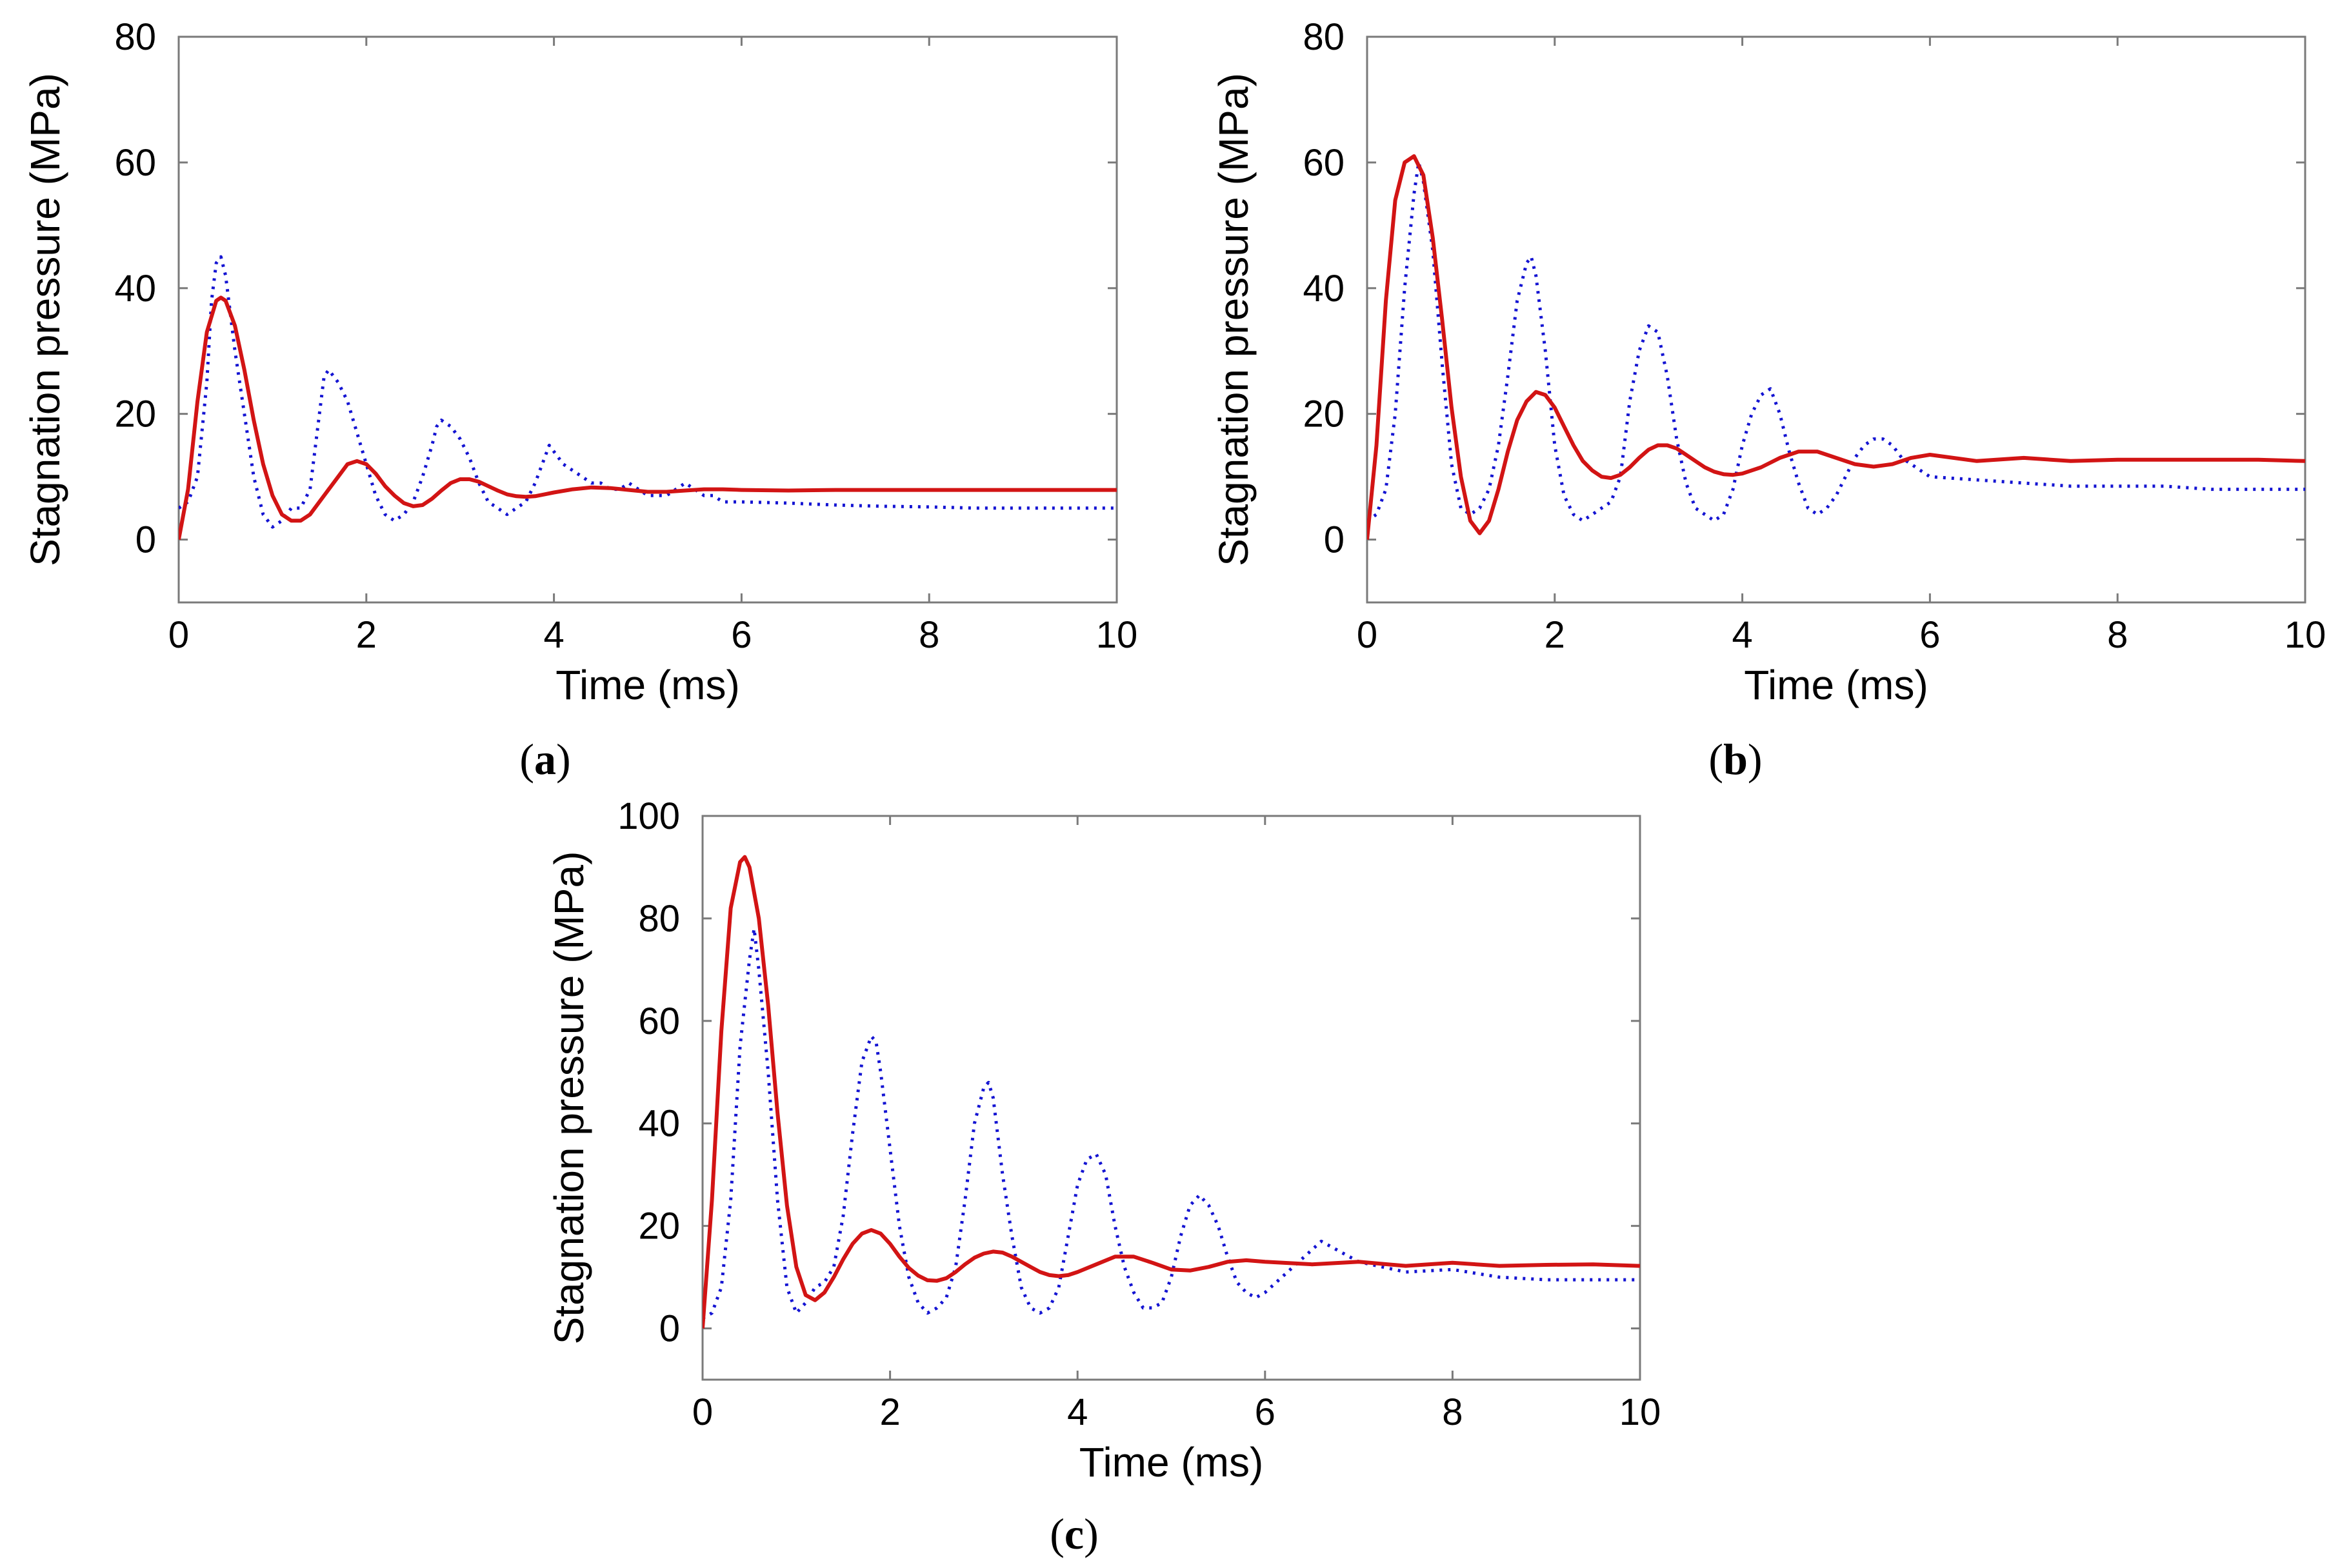 The height and width of the screenshot is (1568, 2340). I want to click on y-tick-label: 100, so click(648, 816).